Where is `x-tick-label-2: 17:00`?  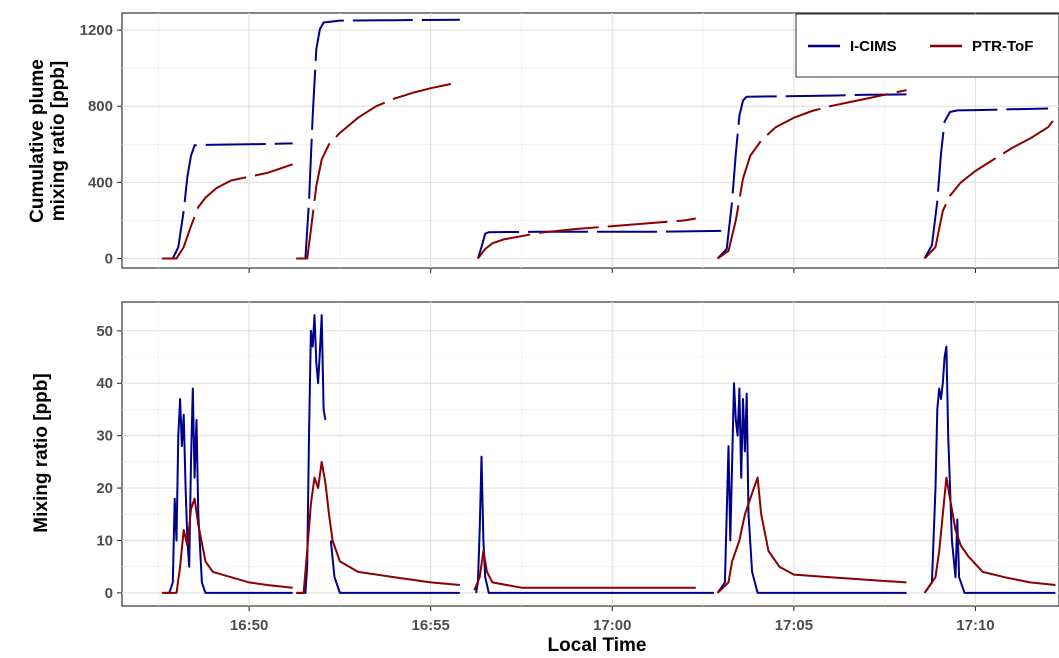 x-tick-label-2: 17:00 is located at coordinates (612, 625).